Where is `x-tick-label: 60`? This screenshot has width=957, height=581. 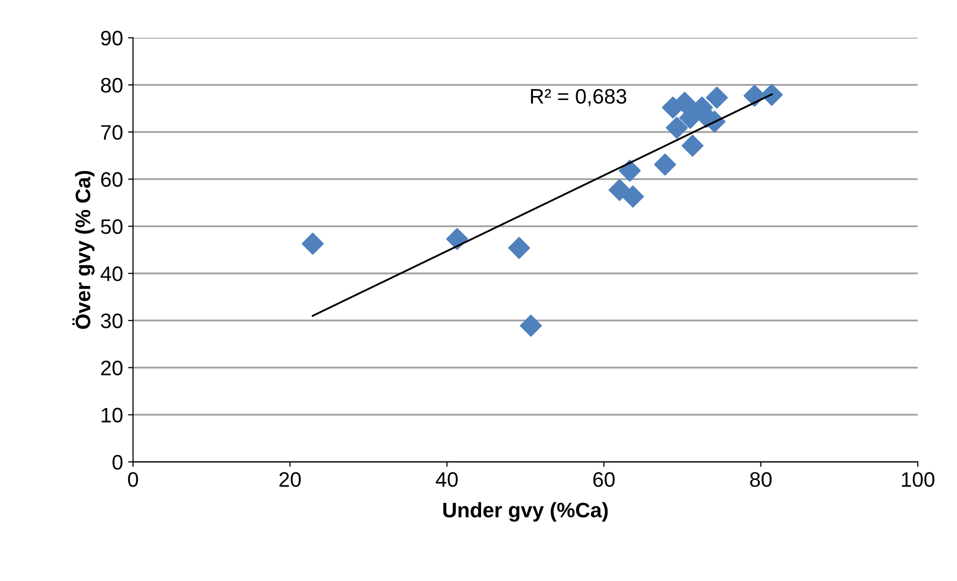
x-tick-label: 60 is located at coordinates (604, 479).